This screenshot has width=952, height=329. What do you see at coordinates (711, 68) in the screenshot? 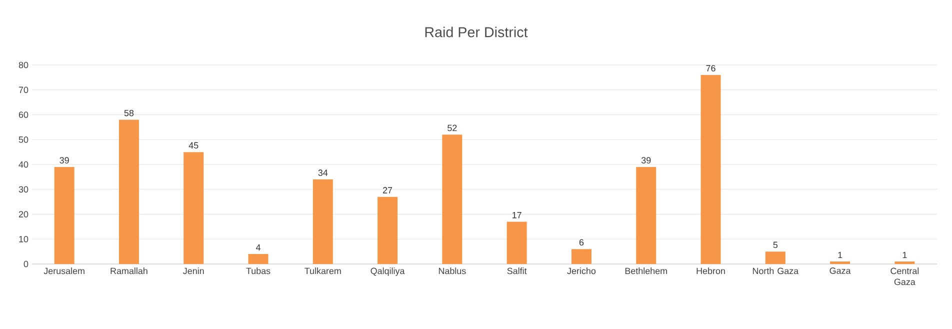
I see `data-label: 76` at bounding box center [711, 68].